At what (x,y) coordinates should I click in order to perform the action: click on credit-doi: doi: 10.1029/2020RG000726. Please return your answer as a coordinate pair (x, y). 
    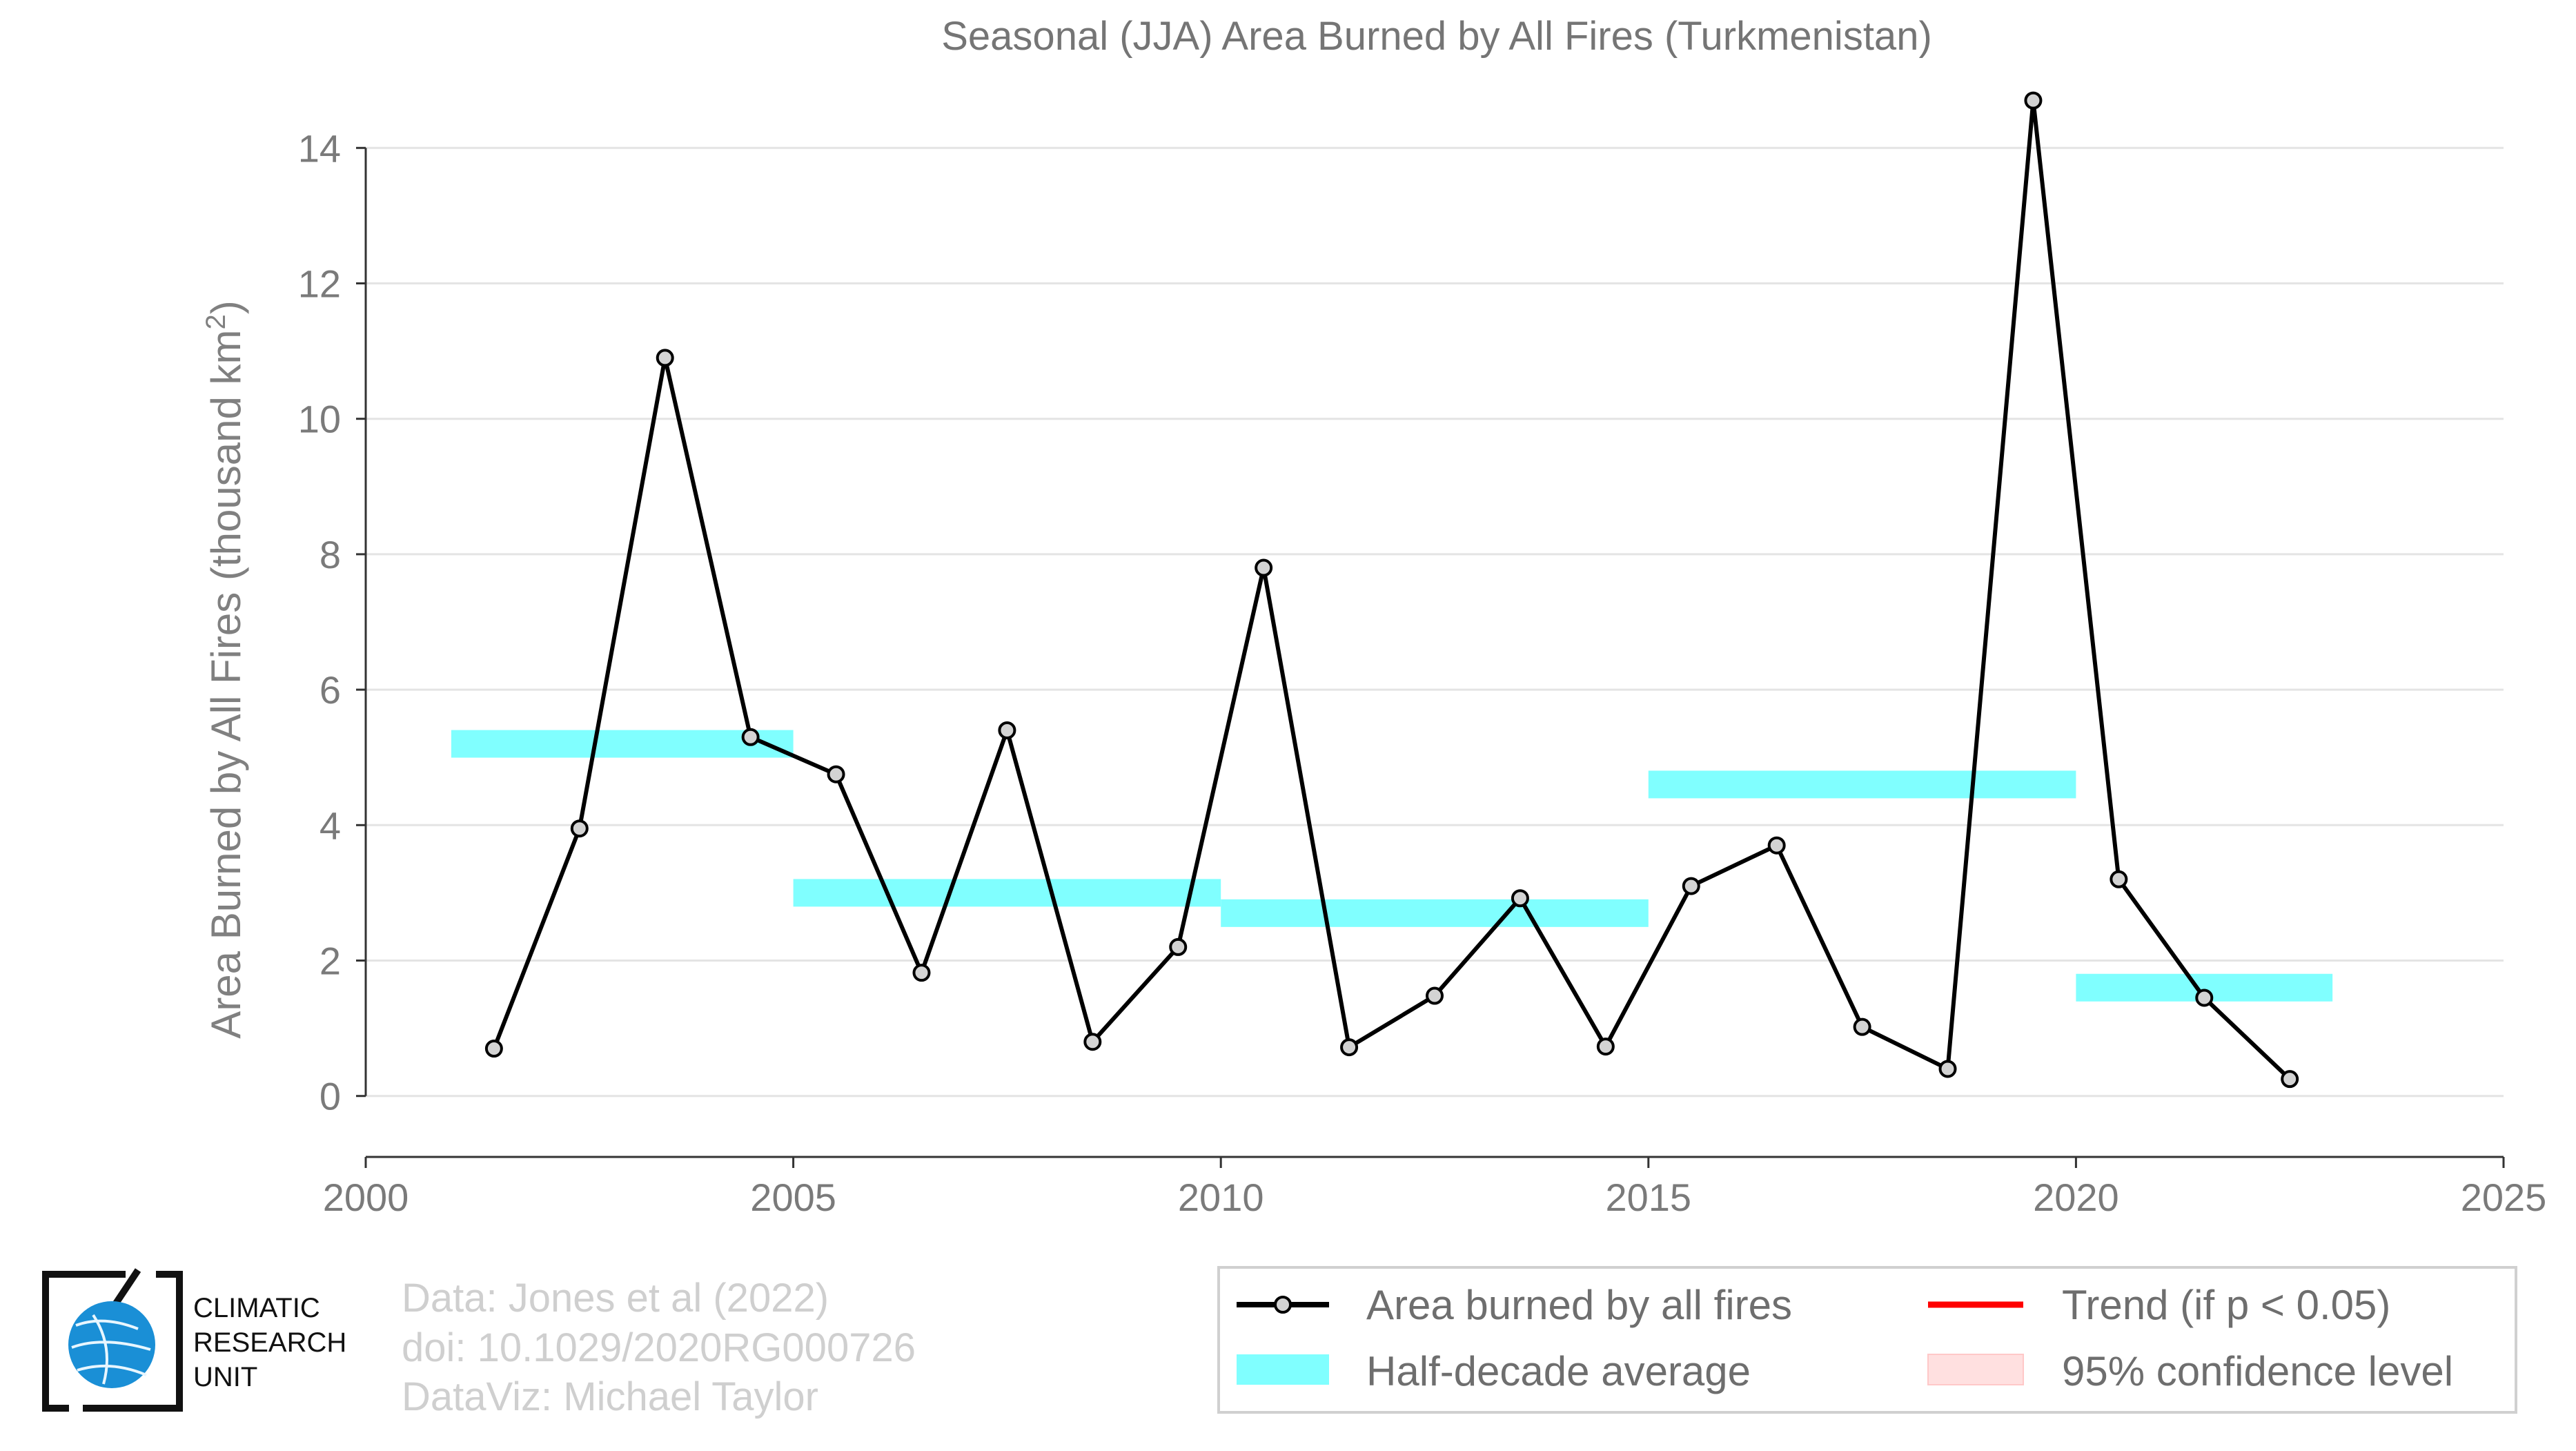
    Looking at the image, I should click on (659, 1347).